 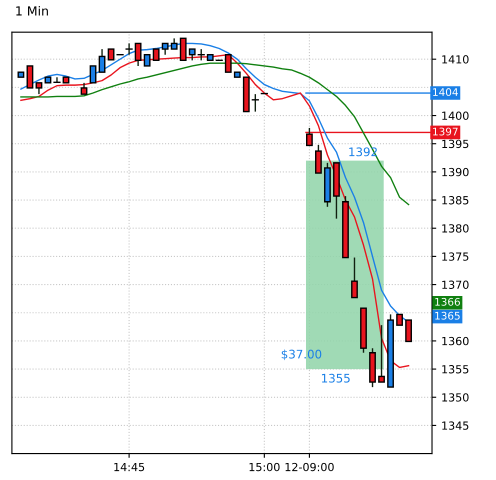 What do you see at coordinates (310, 467) in the screenshot?
I see `x-tick-label: 12-09:00` at bounding box center [310, 467].